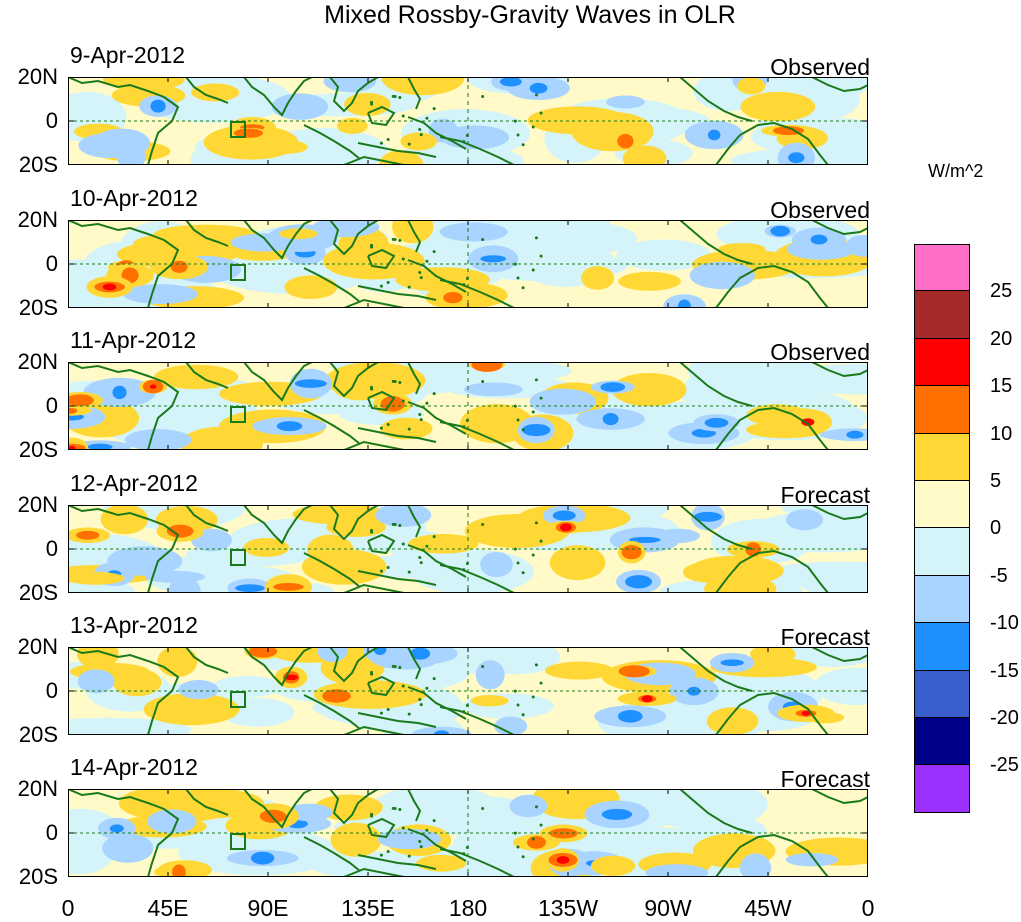 Image resolution: width=1021 pixels, height=922 pixels. What do you see at coordinates (268, 908) in the screenshot?
I see `longitude-label: 90E` at bounding box center [268, 908].